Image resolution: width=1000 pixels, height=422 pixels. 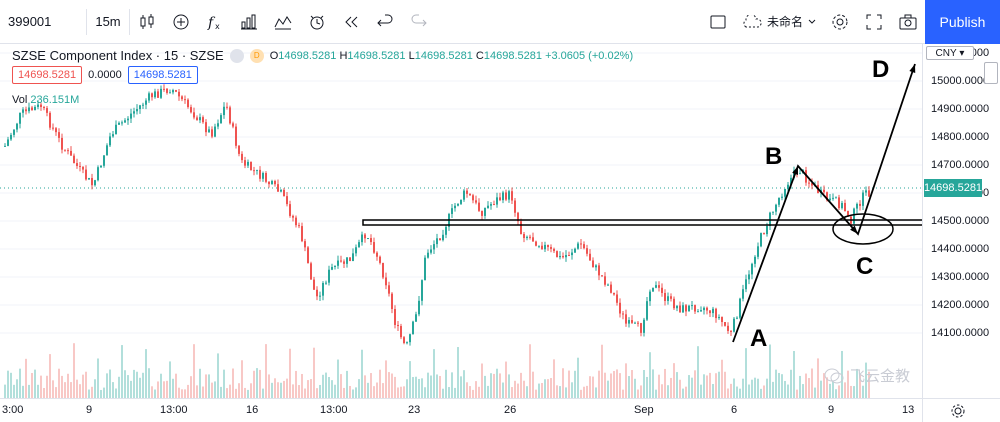 I want to click on replay-icon, so click(x=351, y=22).